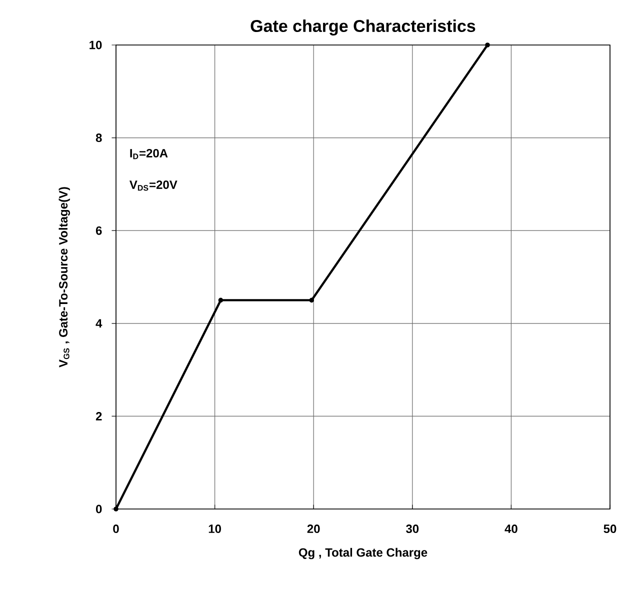 This screenshot has height=589, width=626. Describe the element at coordinates (610, 529) in the screenshot. I see `x-tick-label: 50` at that location.